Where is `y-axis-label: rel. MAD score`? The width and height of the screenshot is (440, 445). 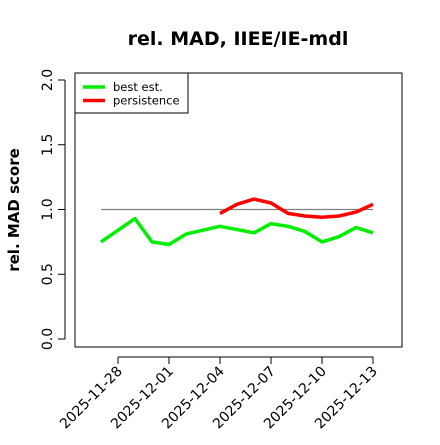 y-axis-label: rel. MAD score is located at coordinates (14, 210).